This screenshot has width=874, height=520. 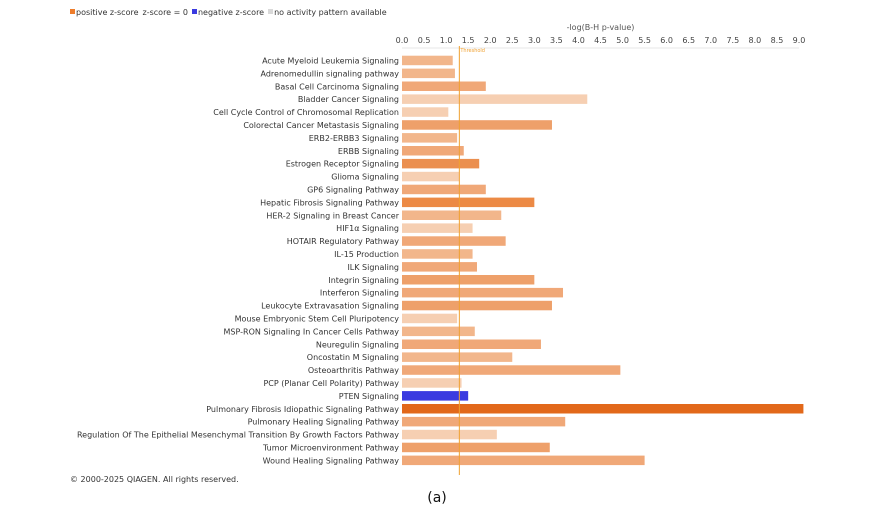 I want to click on copyright-notice: © 2000-2025 QIAGEN. All rights reserved., so click(x=154, y=479).